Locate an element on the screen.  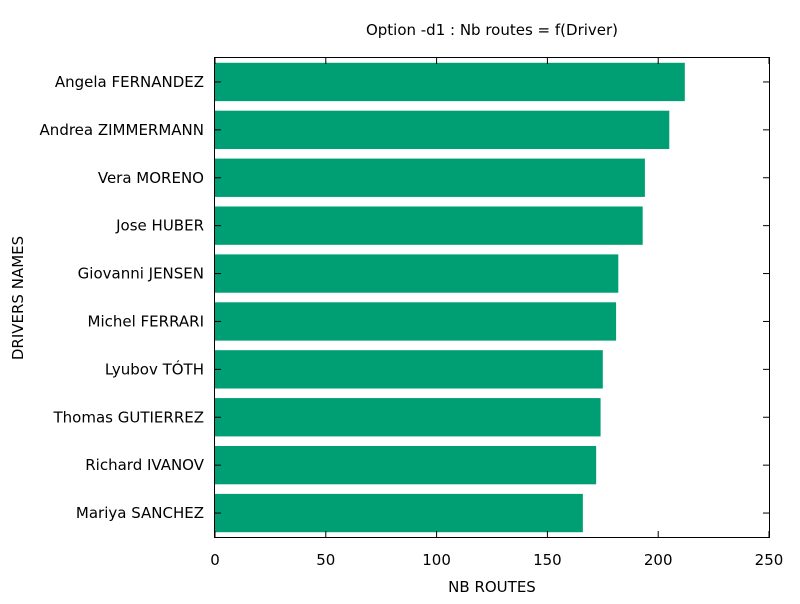
x-tick-label: 200 is located at coordinates (658, 560).